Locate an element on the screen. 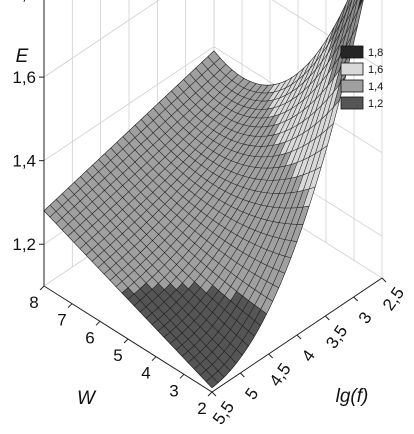  legend-label: 1,8 is located at coordinates (375, 53).